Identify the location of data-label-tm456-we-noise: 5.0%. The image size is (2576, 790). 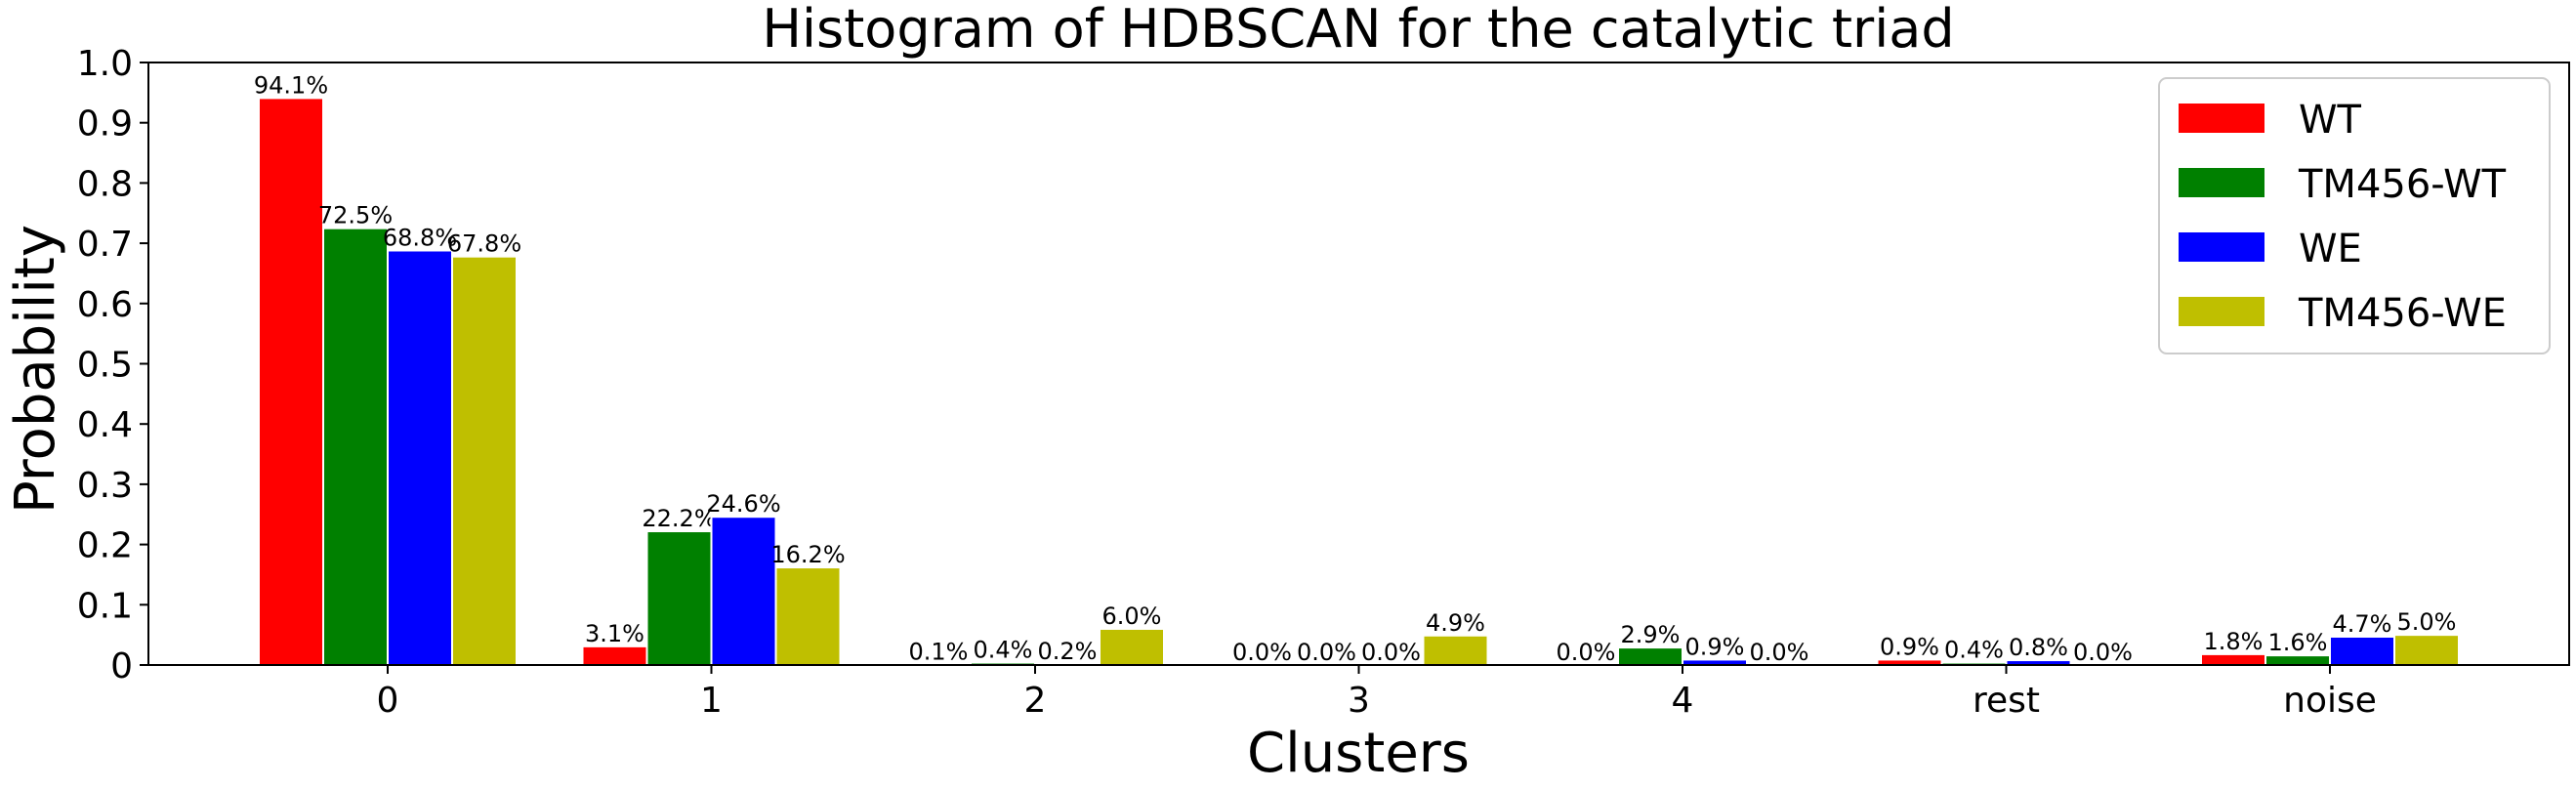
(2427, 622).